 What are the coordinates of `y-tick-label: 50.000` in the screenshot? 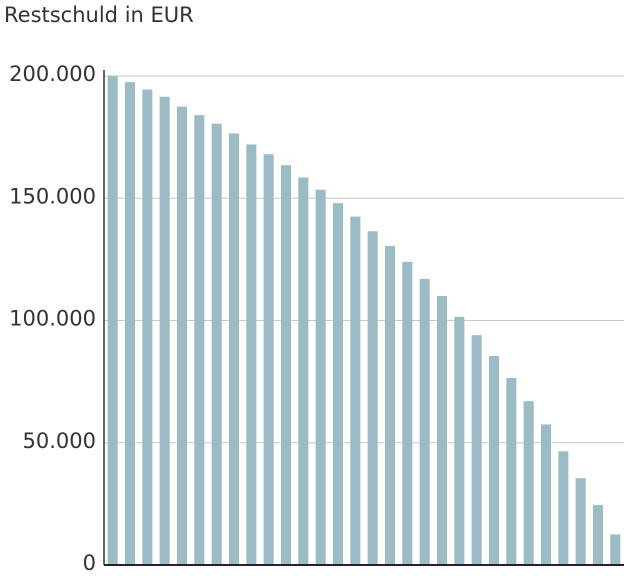 It's located at (59, 441).